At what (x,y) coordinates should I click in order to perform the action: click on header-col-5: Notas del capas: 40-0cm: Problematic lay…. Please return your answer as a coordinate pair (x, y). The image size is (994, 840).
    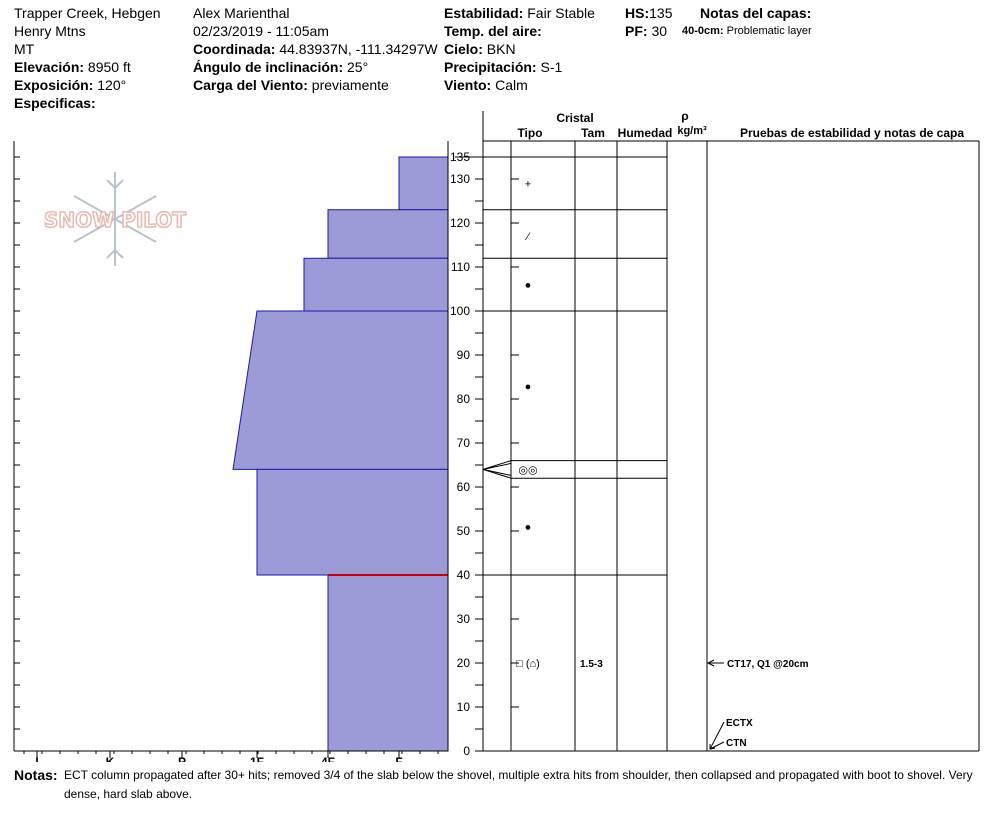
    Looking at the image, I should click on (747, 22).